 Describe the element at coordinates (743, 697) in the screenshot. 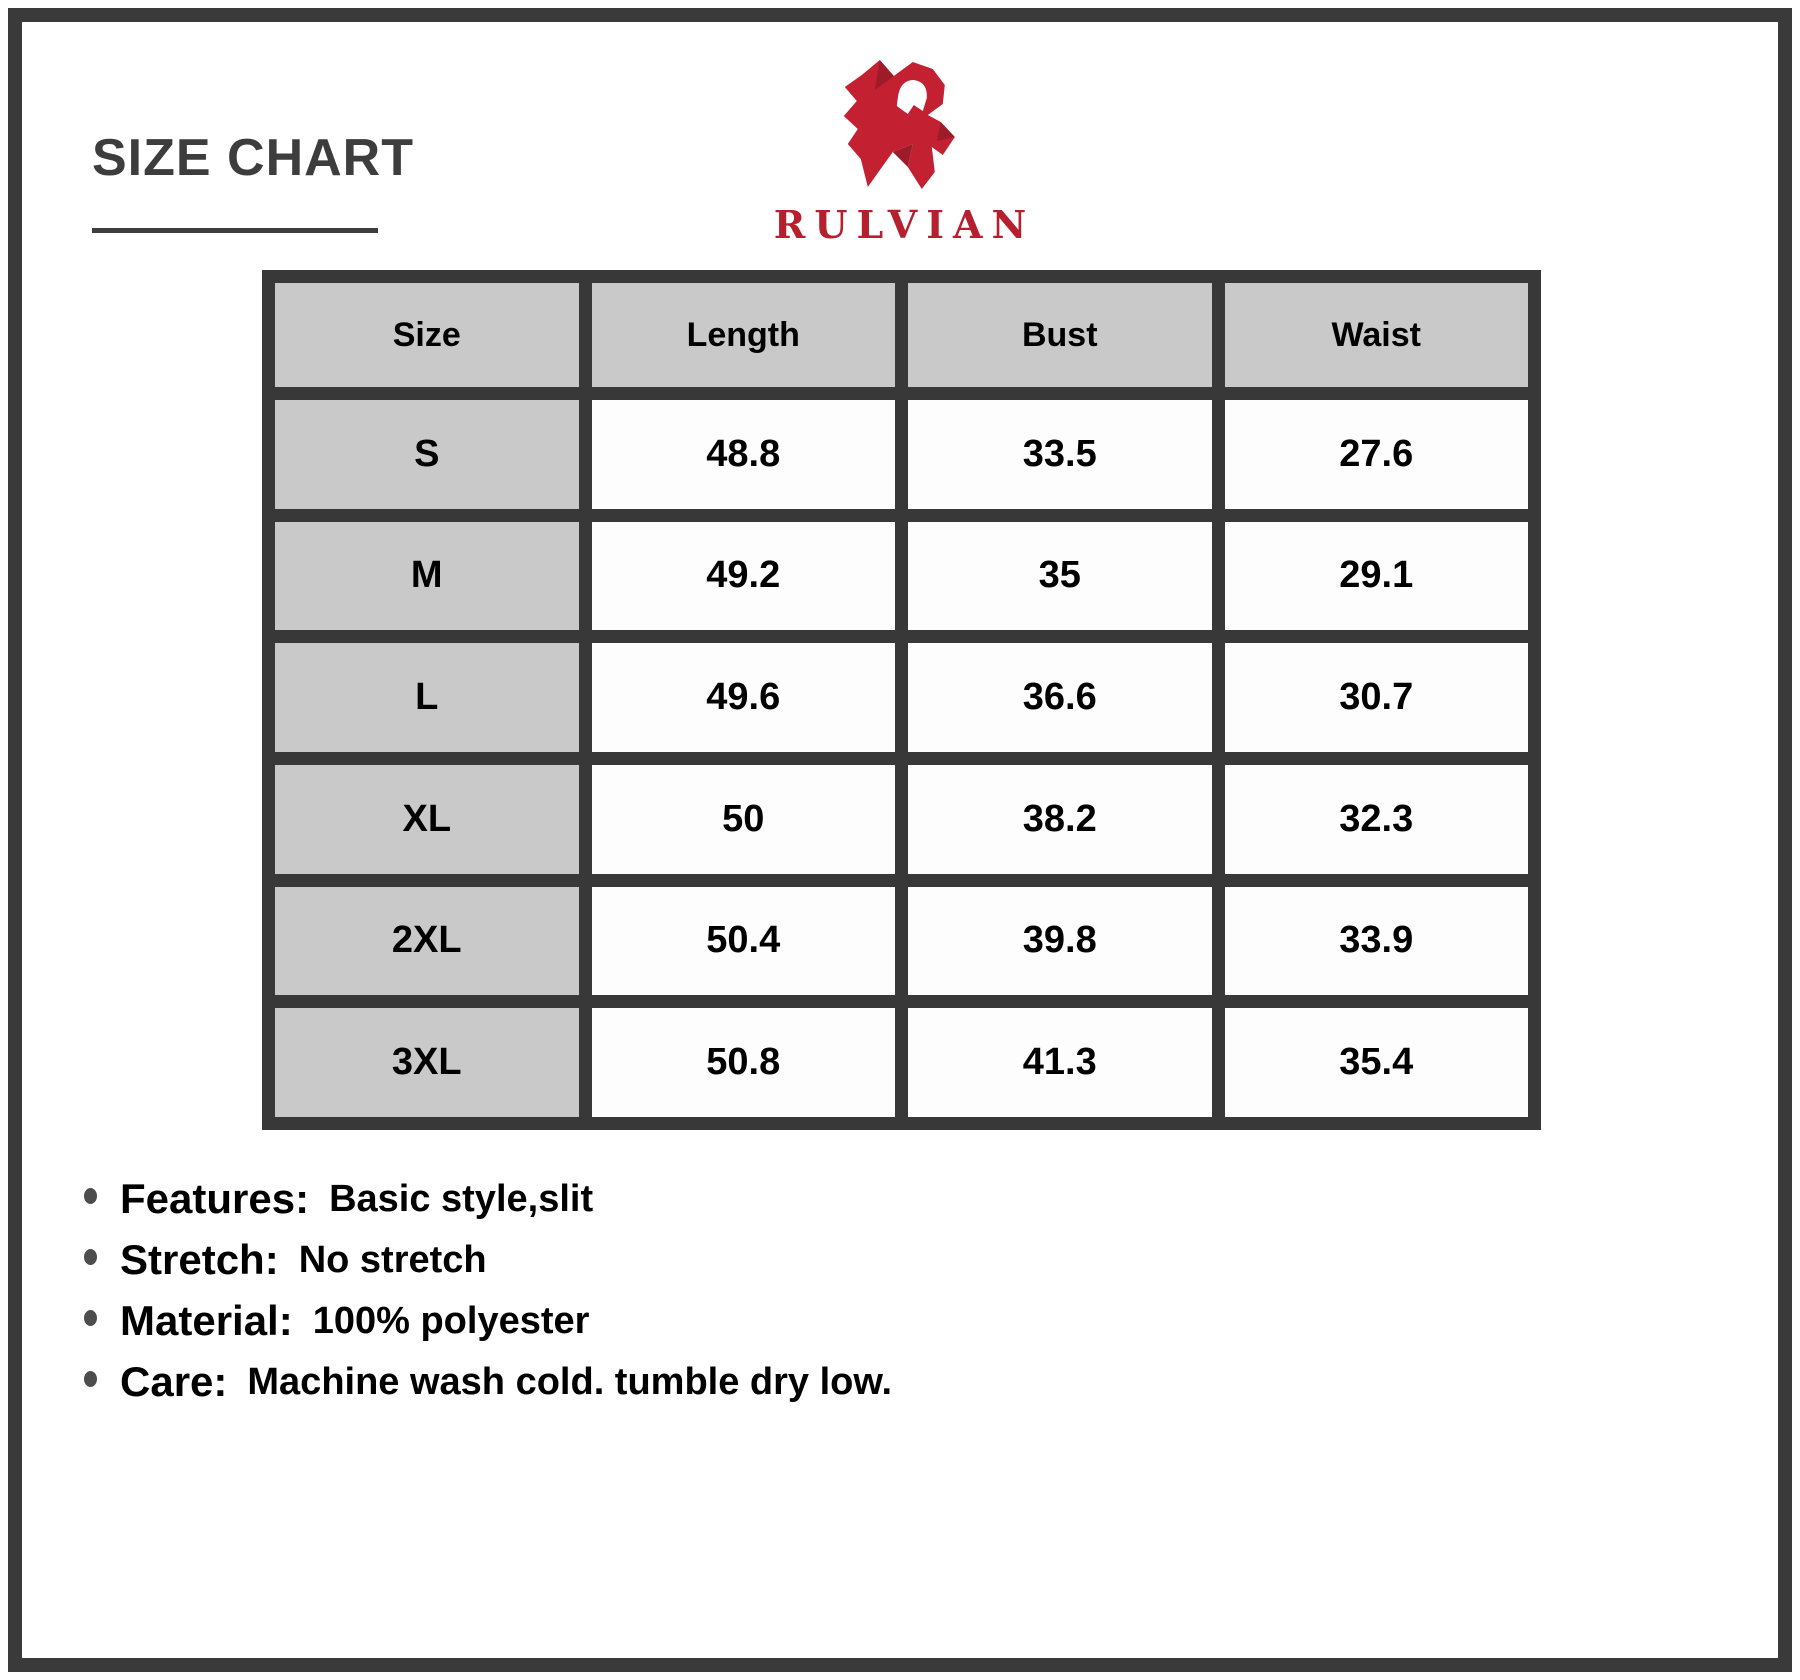

I see `length-value: 49.6` at that location.